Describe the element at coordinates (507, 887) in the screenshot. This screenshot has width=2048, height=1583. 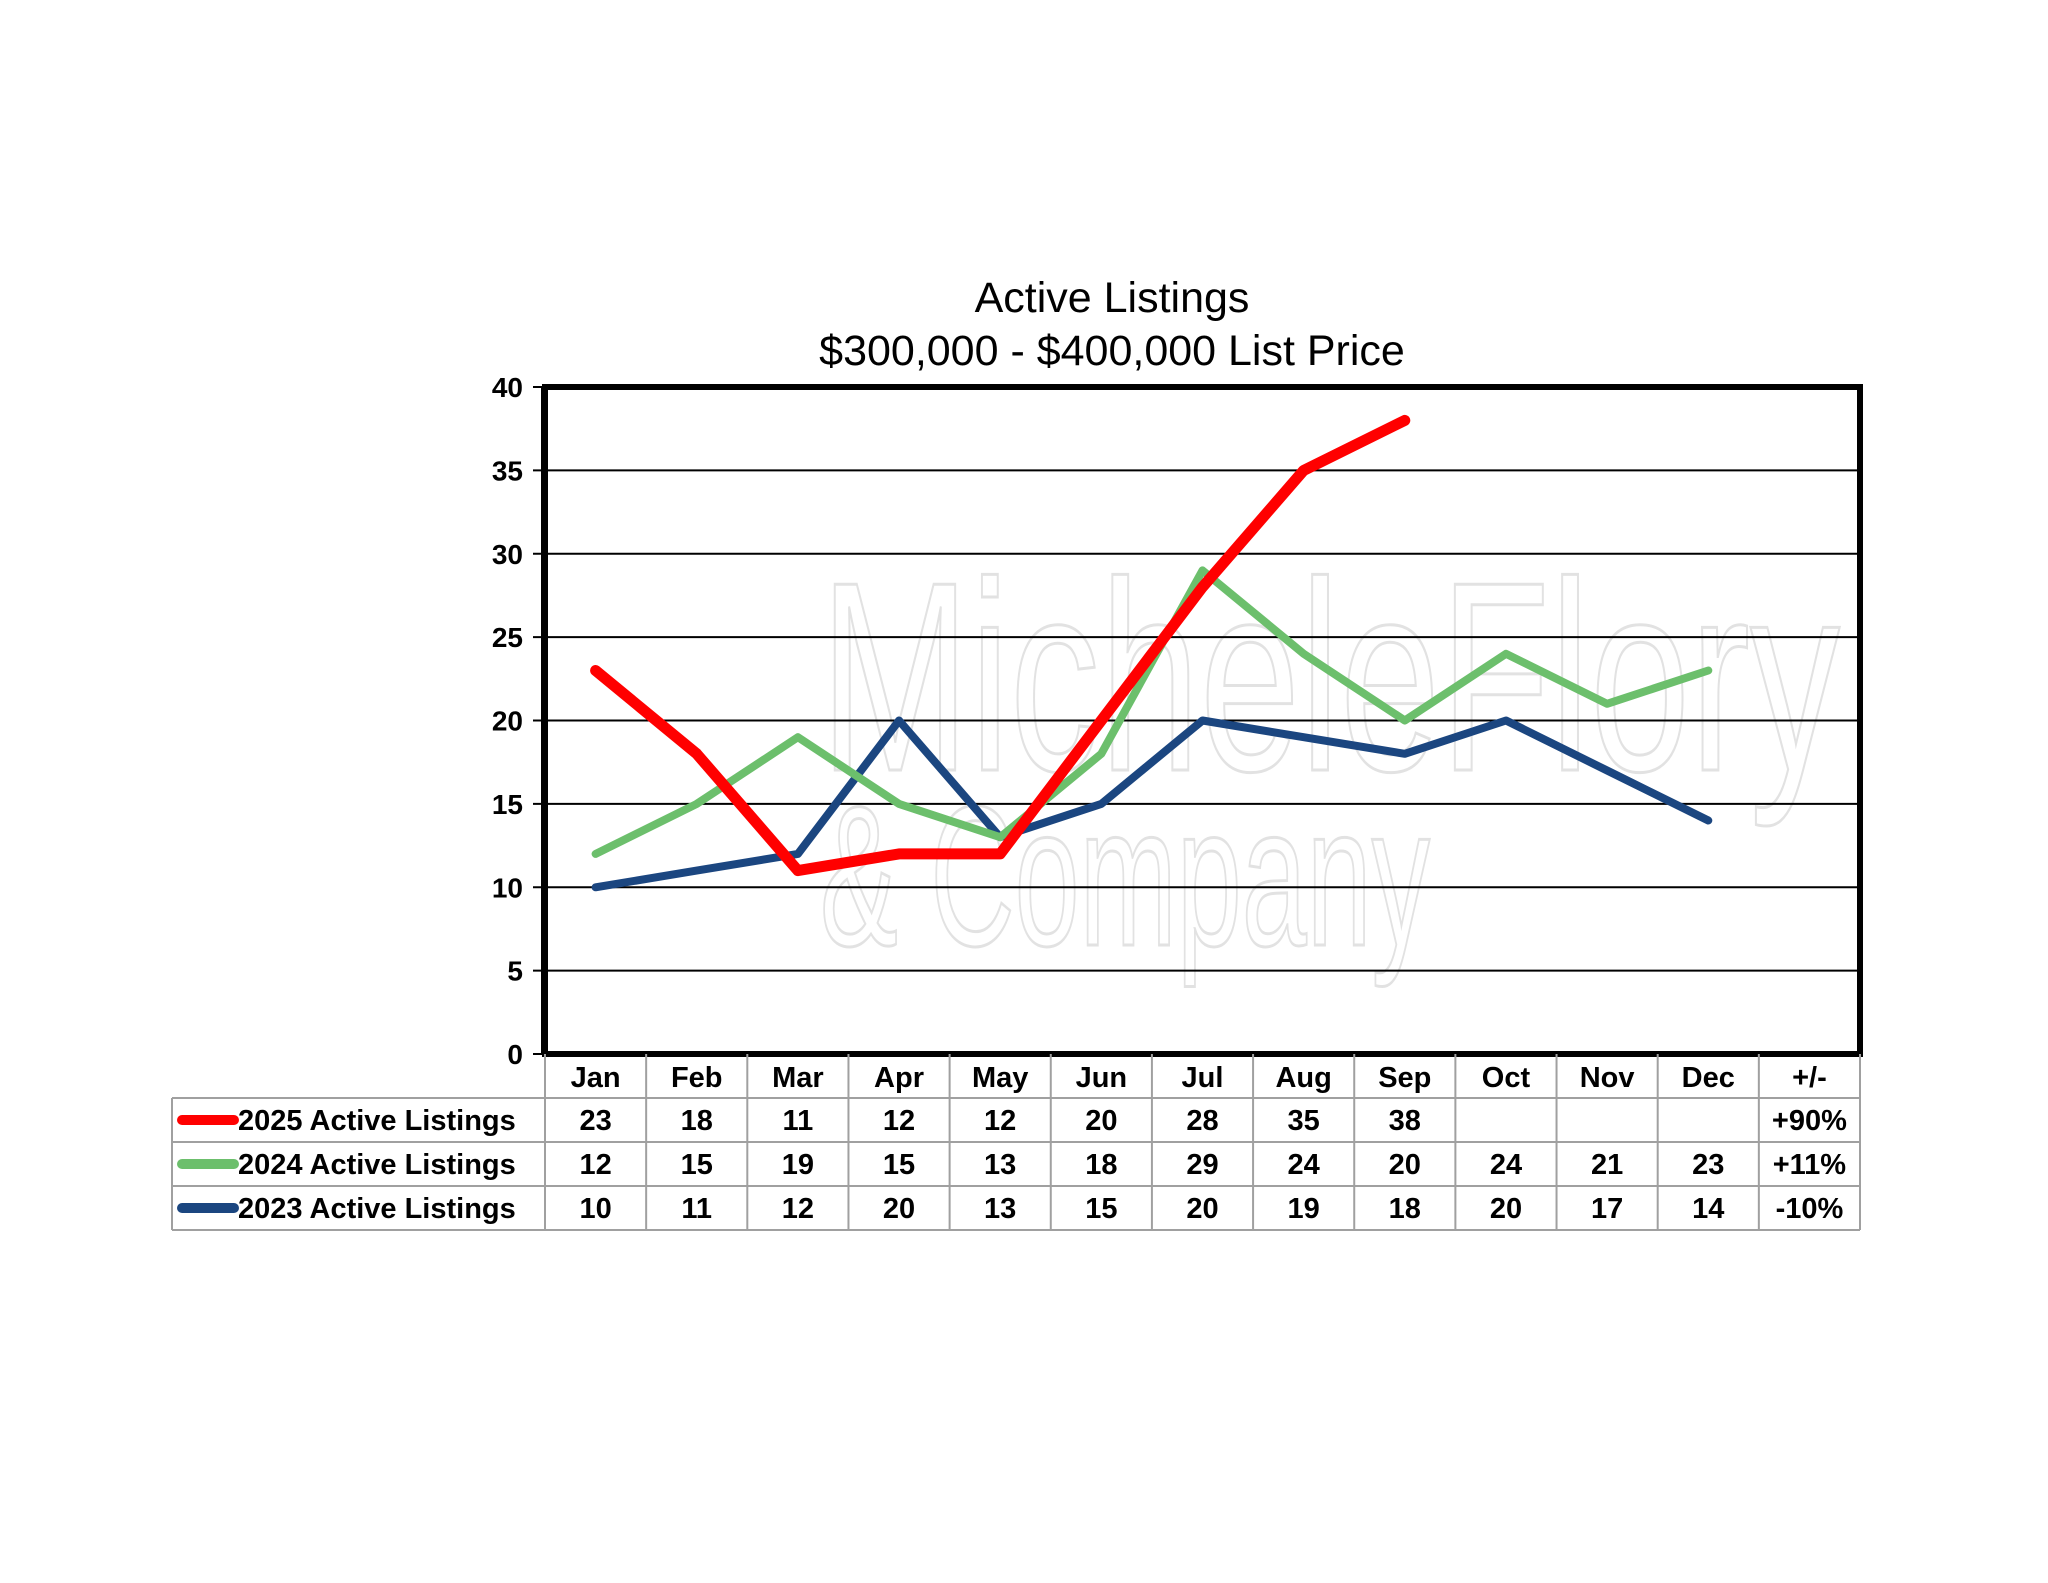
I see `y-tick-label: 10` at that location.